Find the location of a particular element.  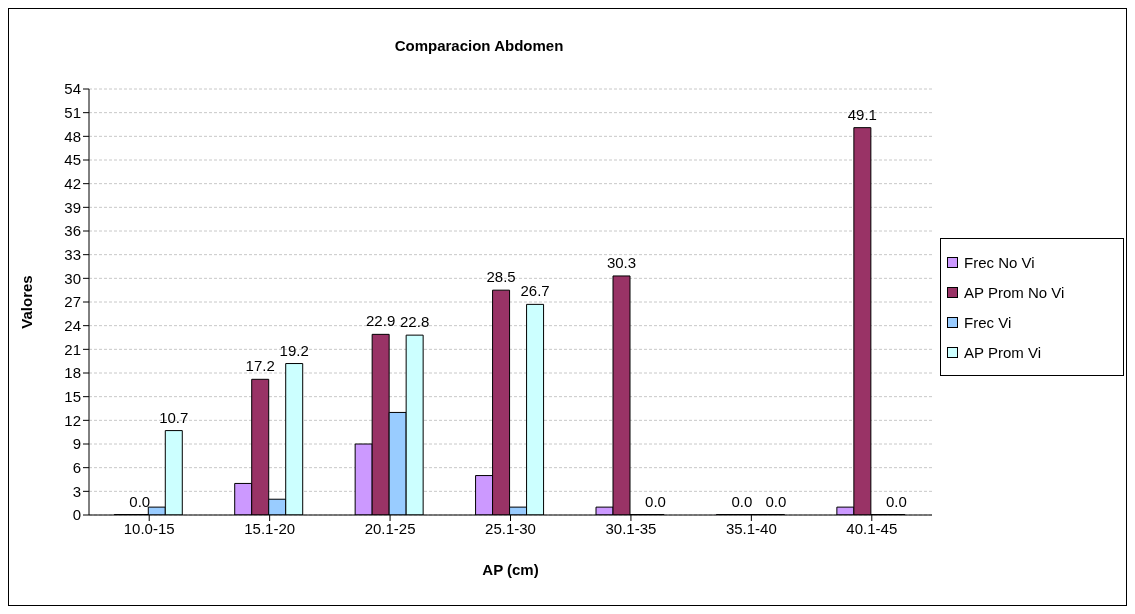

y-tick-label: 21 is located at coordinates (72, 349).